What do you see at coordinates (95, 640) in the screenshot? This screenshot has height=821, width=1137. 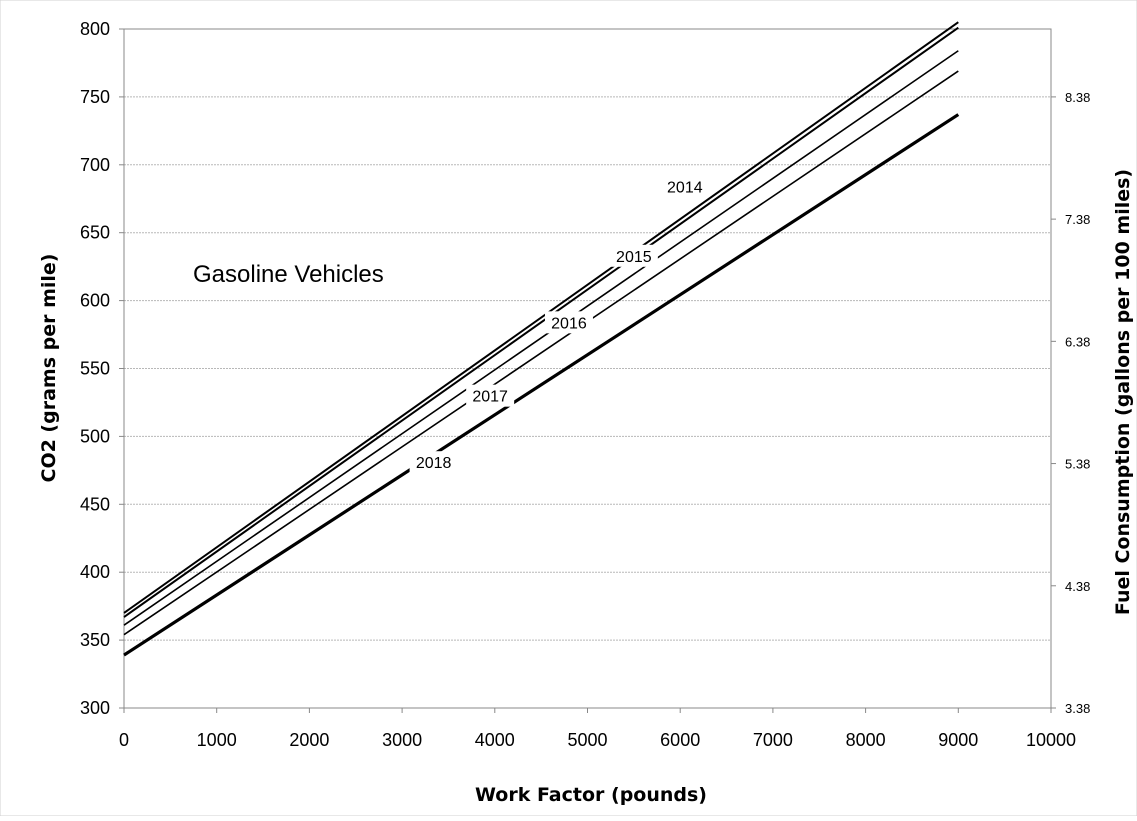 I see `y-tick-label: 350` at bounding box center [95, 640].